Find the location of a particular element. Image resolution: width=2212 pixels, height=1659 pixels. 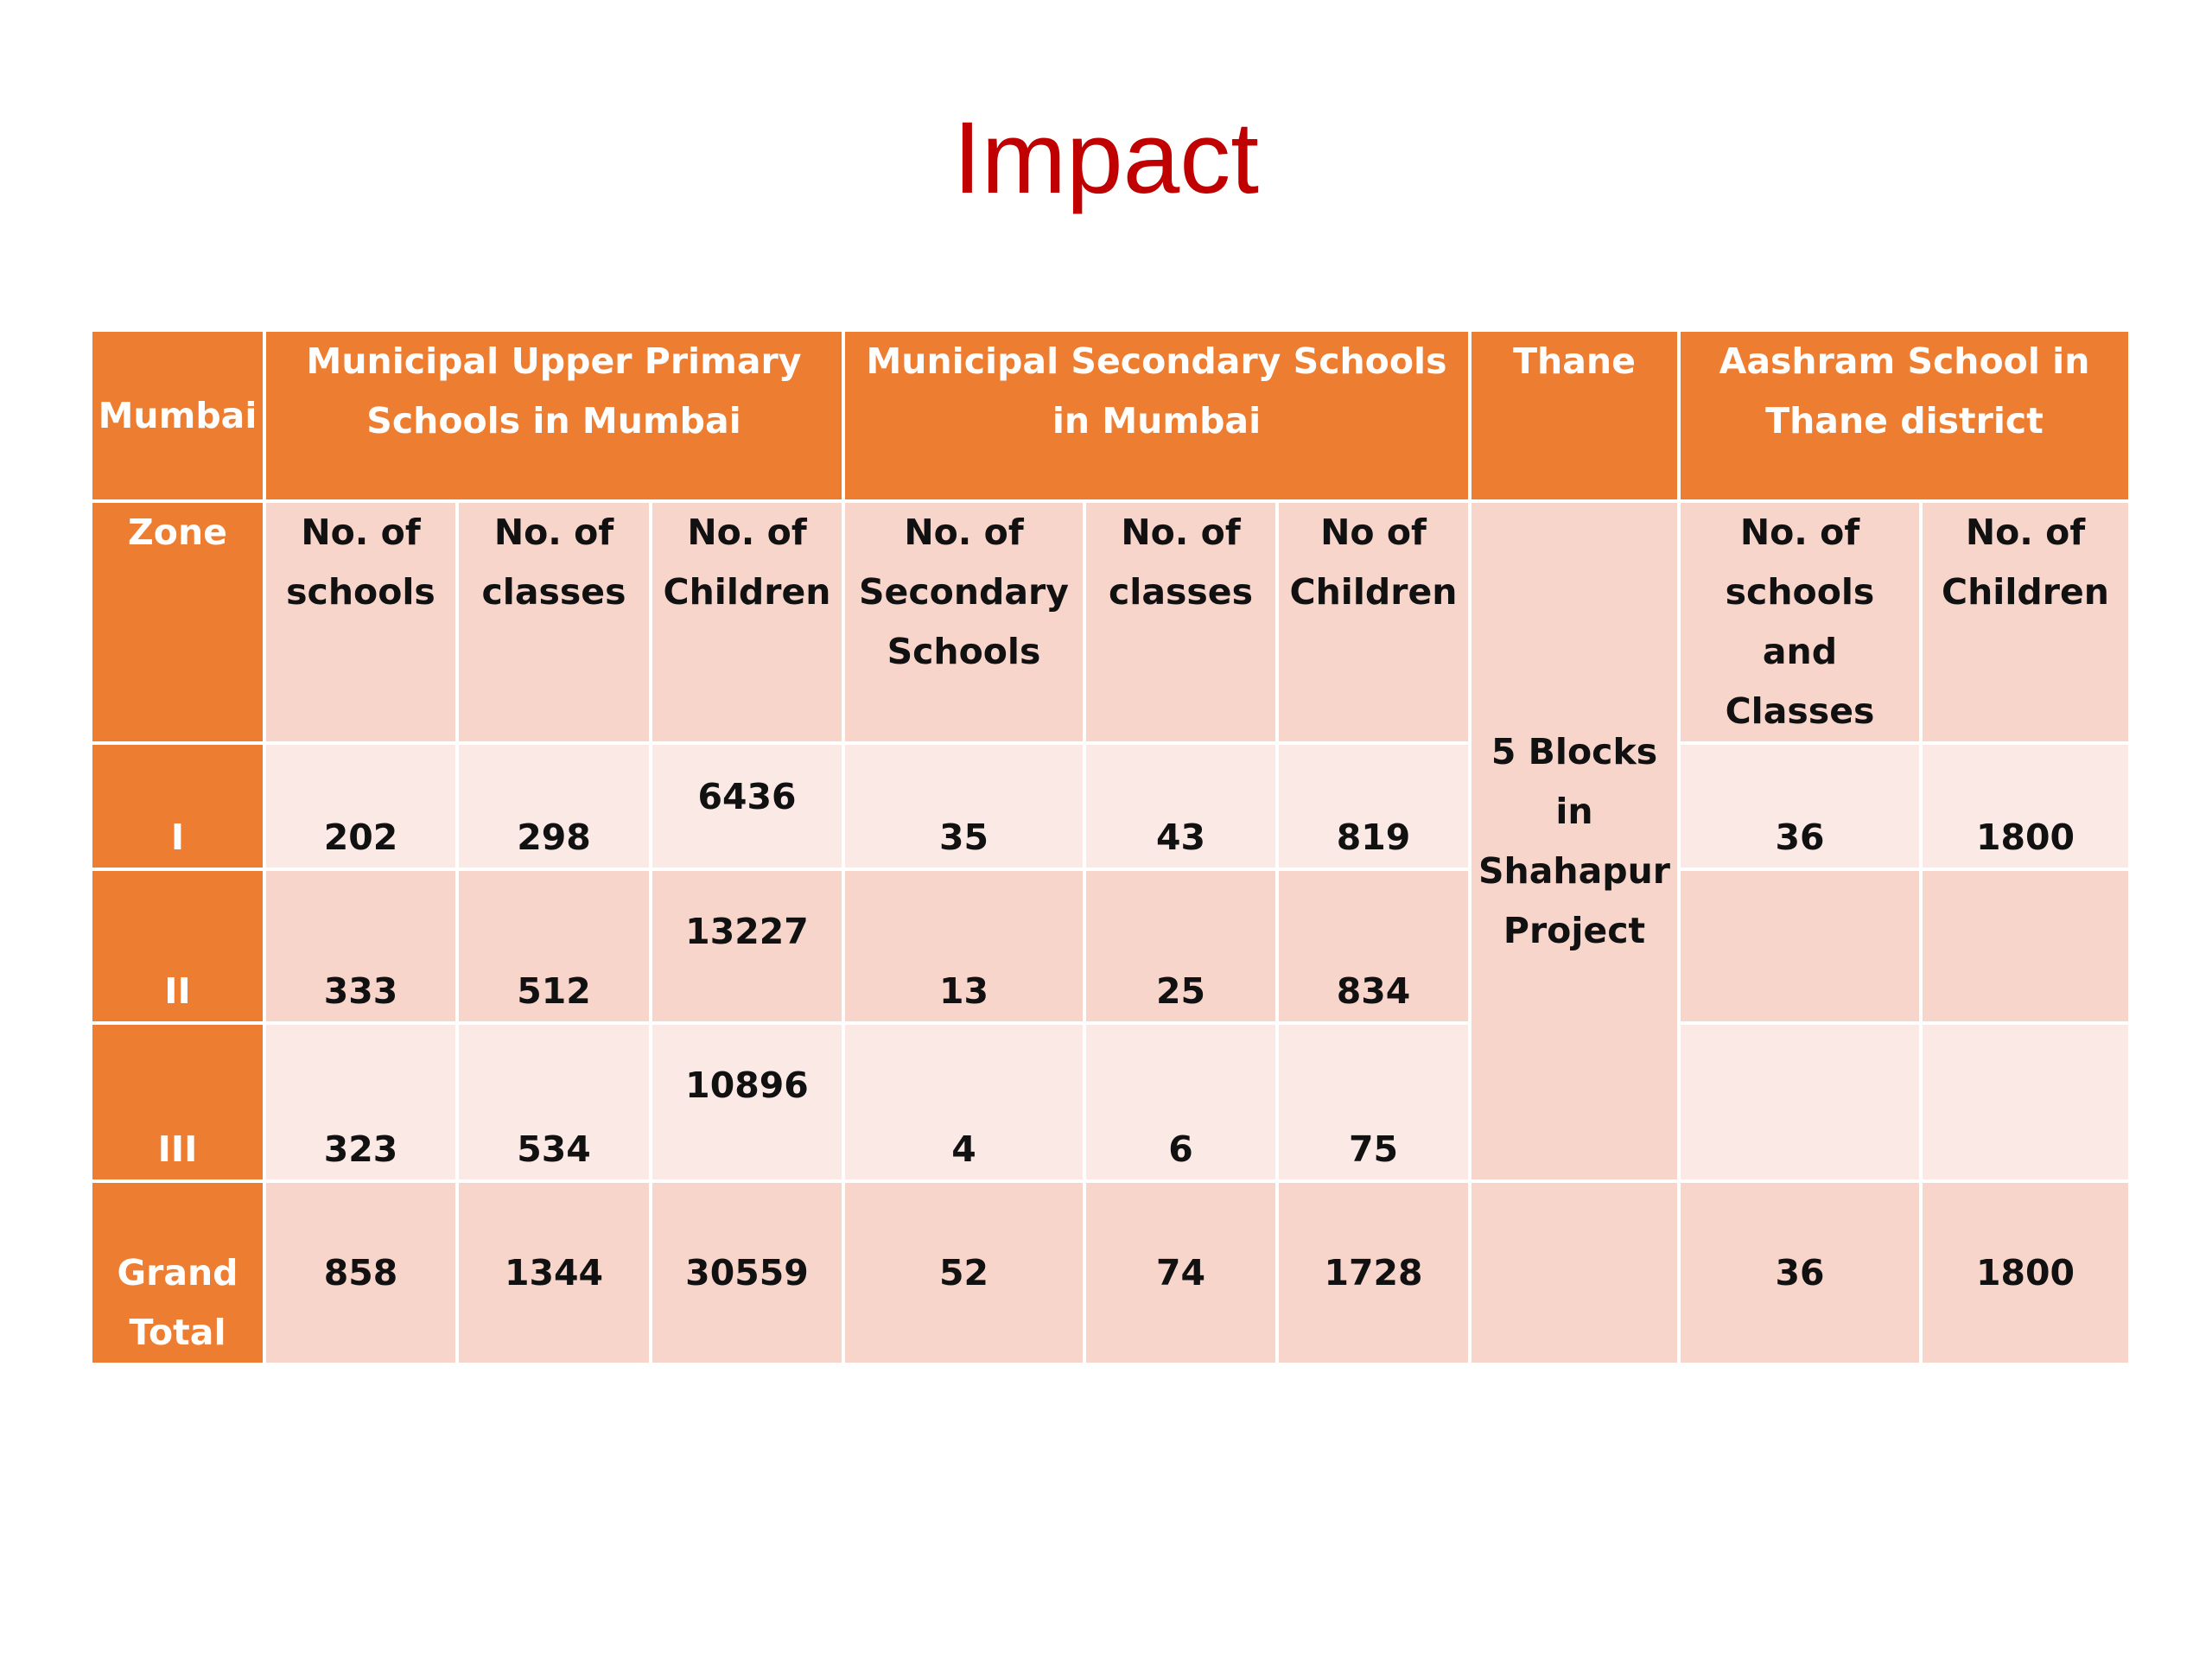

thane-note: 5 Blocks in Shahapur Project is located at coordinates (1574, 841).